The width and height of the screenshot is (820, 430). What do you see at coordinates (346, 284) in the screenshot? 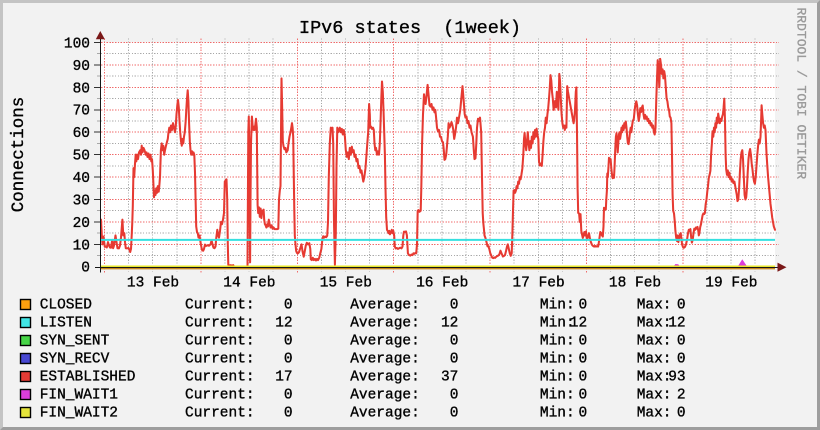
I see `svg-text: 15 Feb` at bounding box center [346, 284].